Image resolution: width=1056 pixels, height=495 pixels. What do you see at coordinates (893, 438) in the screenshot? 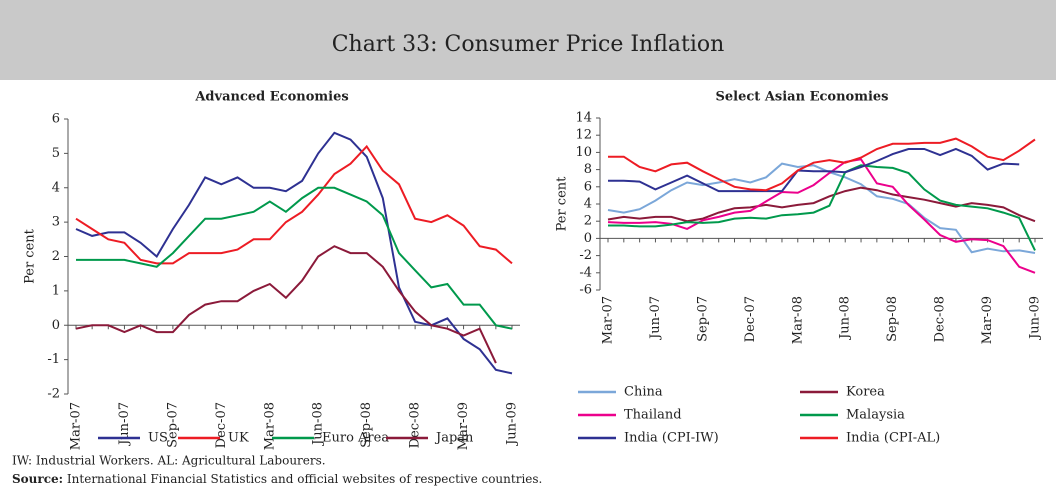
I see `legend-label: India (CPI-AL)` at bounding box center [893, 438].